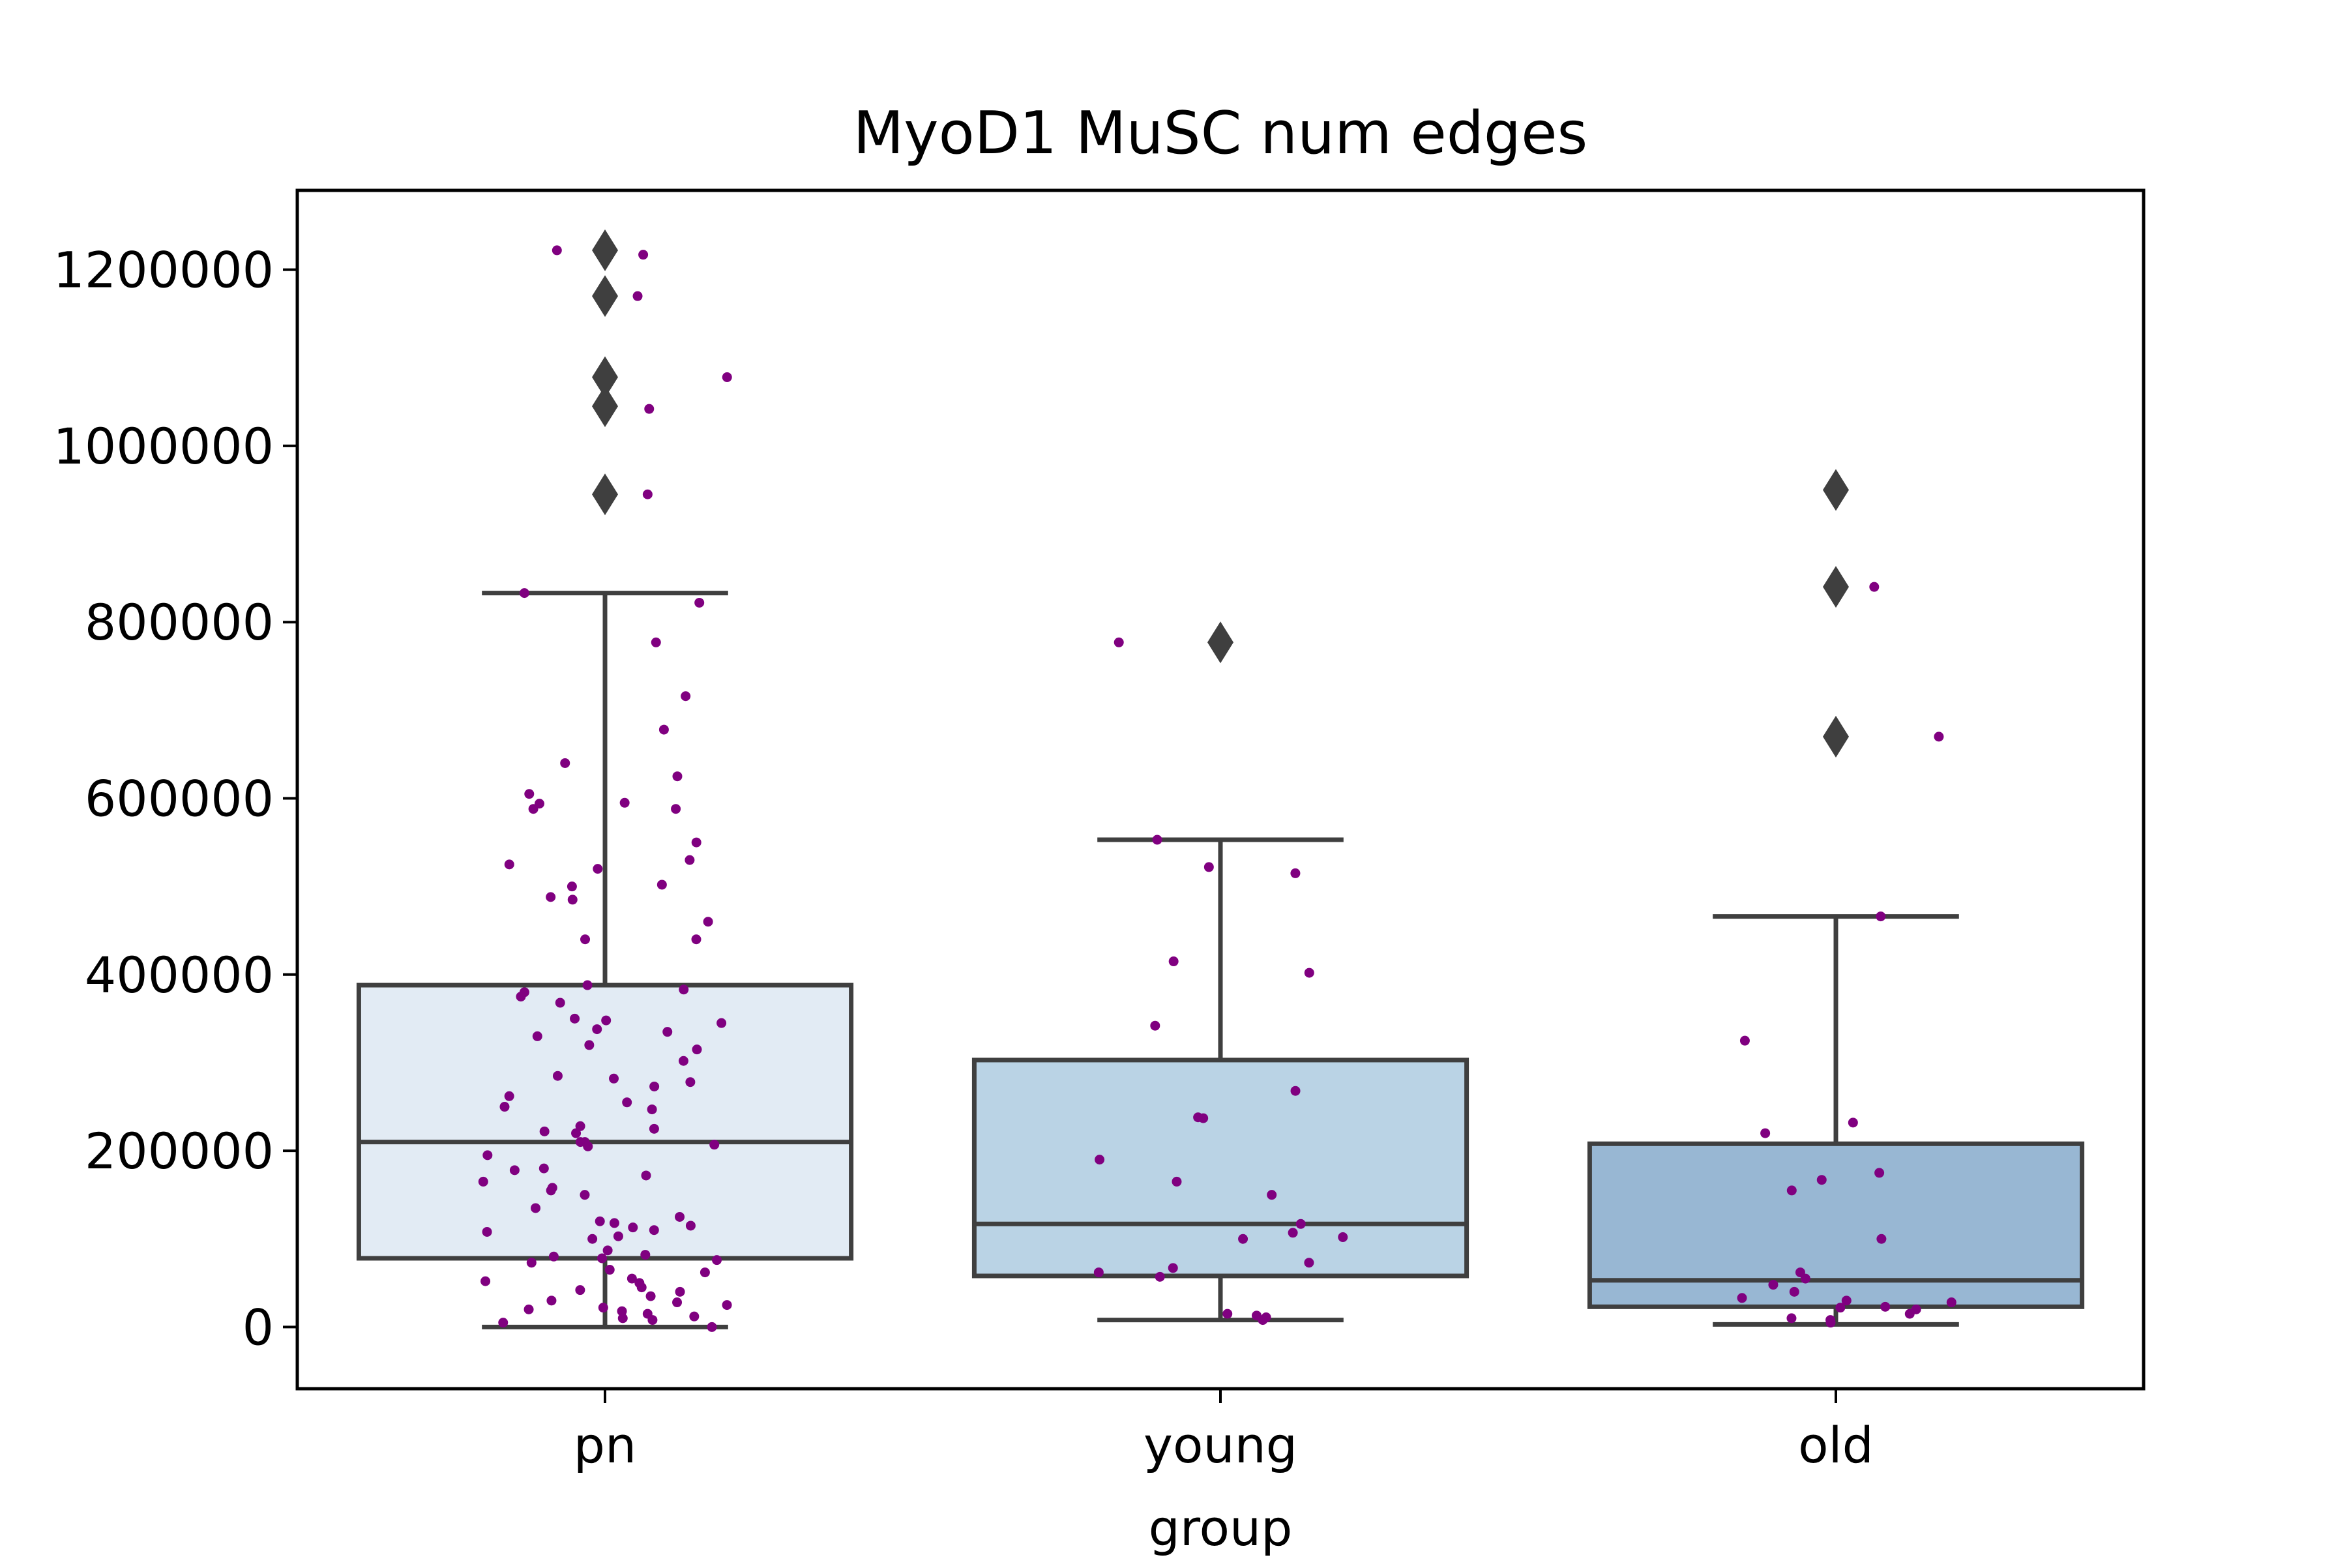  I want to click on y-axis: 0 200000 400000 600000 800000 1000000 1200000, so click(175, 799).